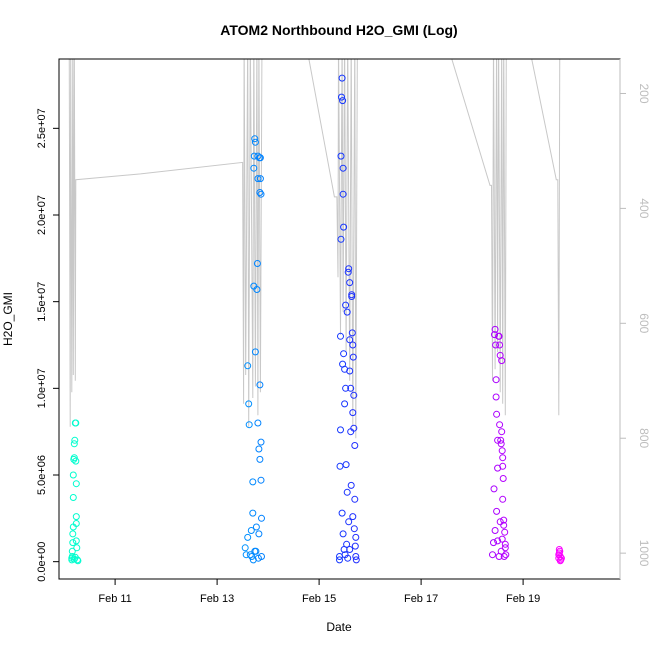  What do you see at coordinates (217, 599) in the screenshot?
I see `x-tick-label: Feb 13` at bounding box center [217, 599].